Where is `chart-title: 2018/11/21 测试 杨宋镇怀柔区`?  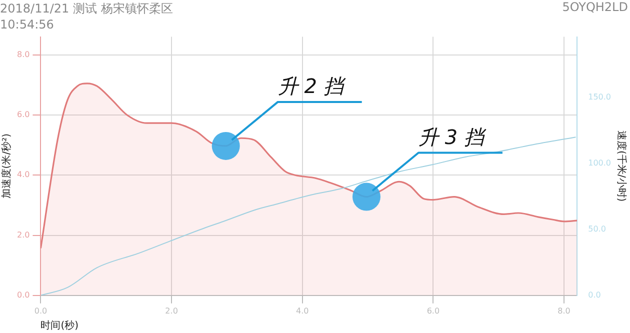 chart-title: 2018/11/21 测试 杨宋镇怀柔区 is located at coordinates (86, 8).